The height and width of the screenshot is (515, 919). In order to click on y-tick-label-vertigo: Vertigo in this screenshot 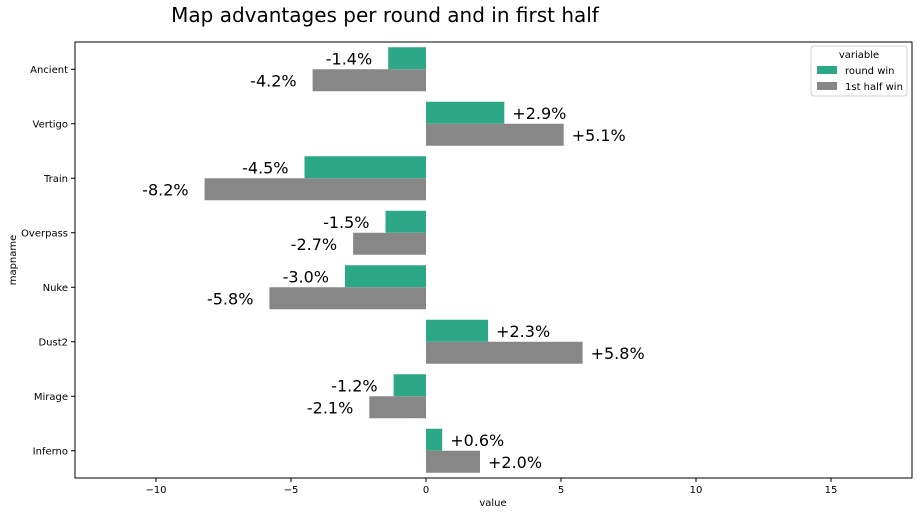, I will do `click(51, 124)`.